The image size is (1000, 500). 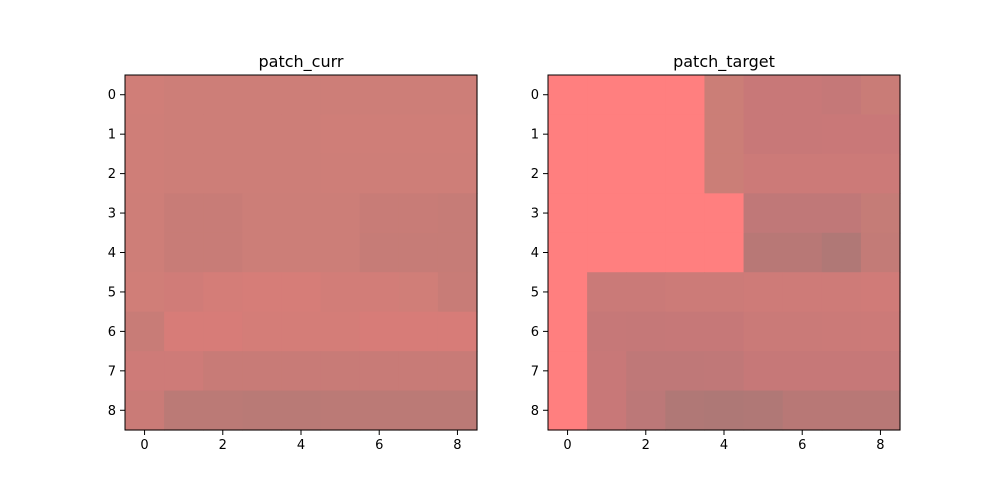 What do you see at coordinates (301, 445) in the screenshot?
I see `x-tick-label: 4` at bounding box center [301, 445].